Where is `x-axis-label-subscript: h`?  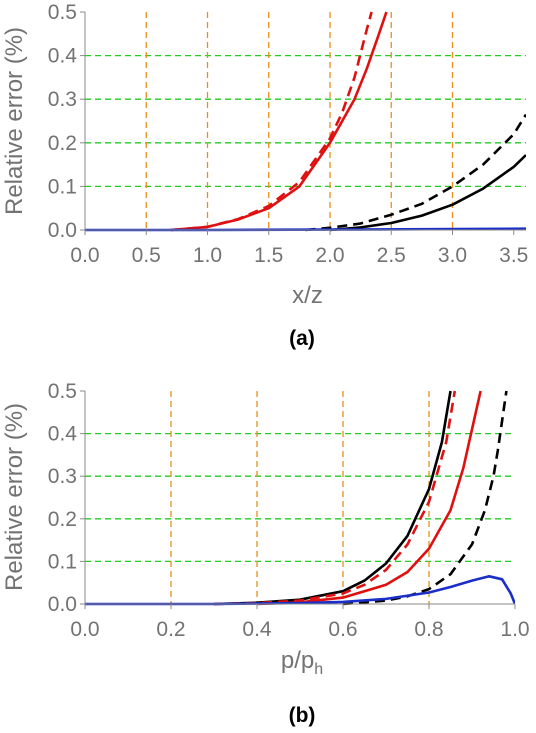
x-axis-label-subscript: h is located at coordinates (318, 669).